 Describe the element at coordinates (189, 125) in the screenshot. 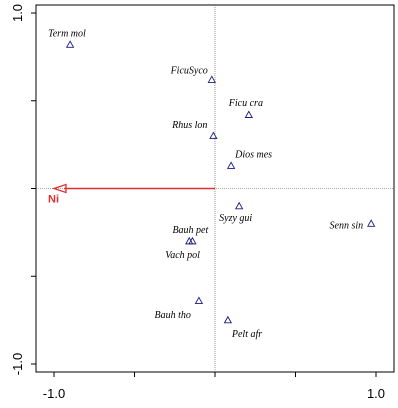

I see `point-label-3: Rhus lon` at that location.